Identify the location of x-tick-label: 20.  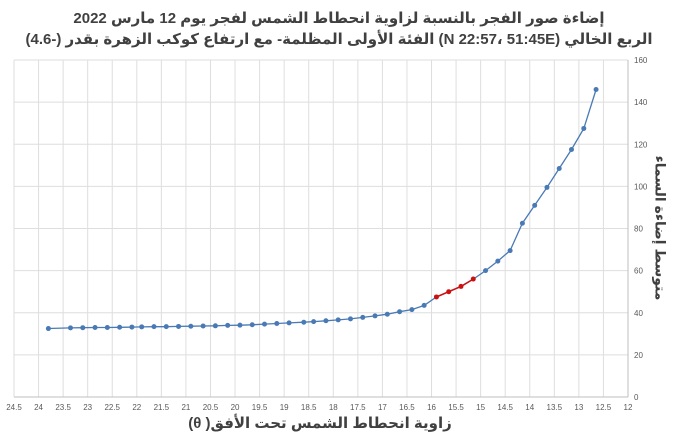
(235, 407).